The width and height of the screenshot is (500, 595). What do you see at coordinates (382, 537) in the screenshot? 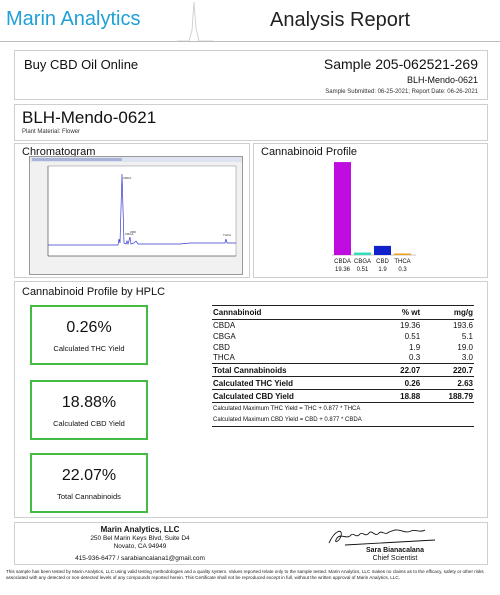
I see `signature-image` at bounding box center [382, 537].